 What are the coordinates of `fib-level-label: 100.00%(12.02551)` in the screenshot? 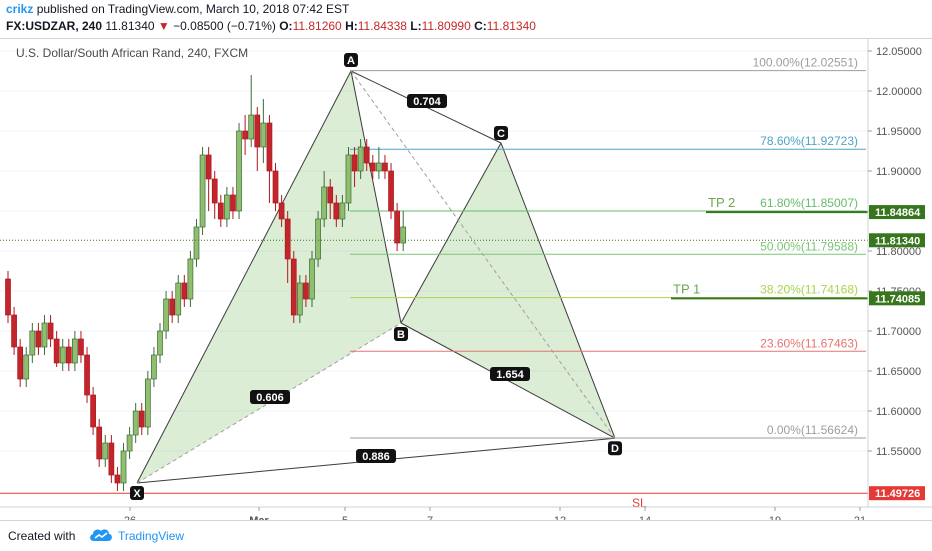 It's located at (805, 63).